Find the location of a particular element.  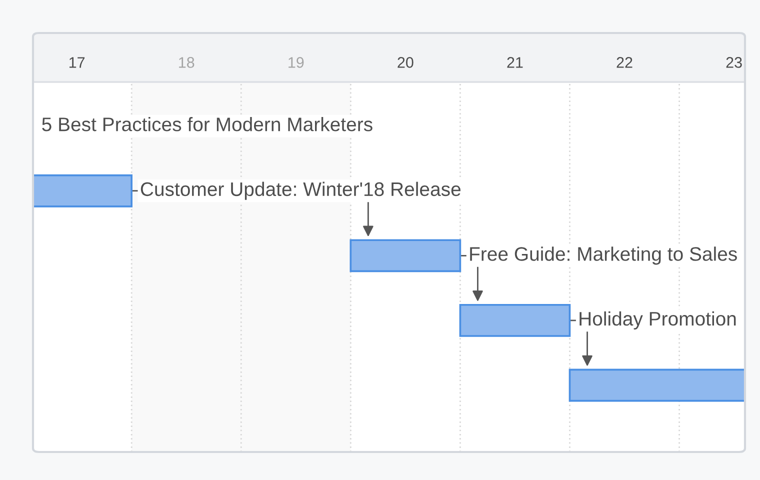

x-tick-label: 21 is located at coordinates (515, 62).